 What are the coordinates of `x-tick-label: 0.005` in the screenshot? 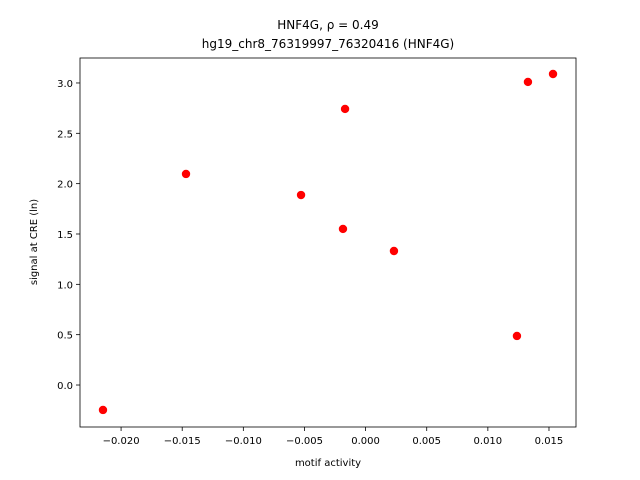 It's located at (426, 441).